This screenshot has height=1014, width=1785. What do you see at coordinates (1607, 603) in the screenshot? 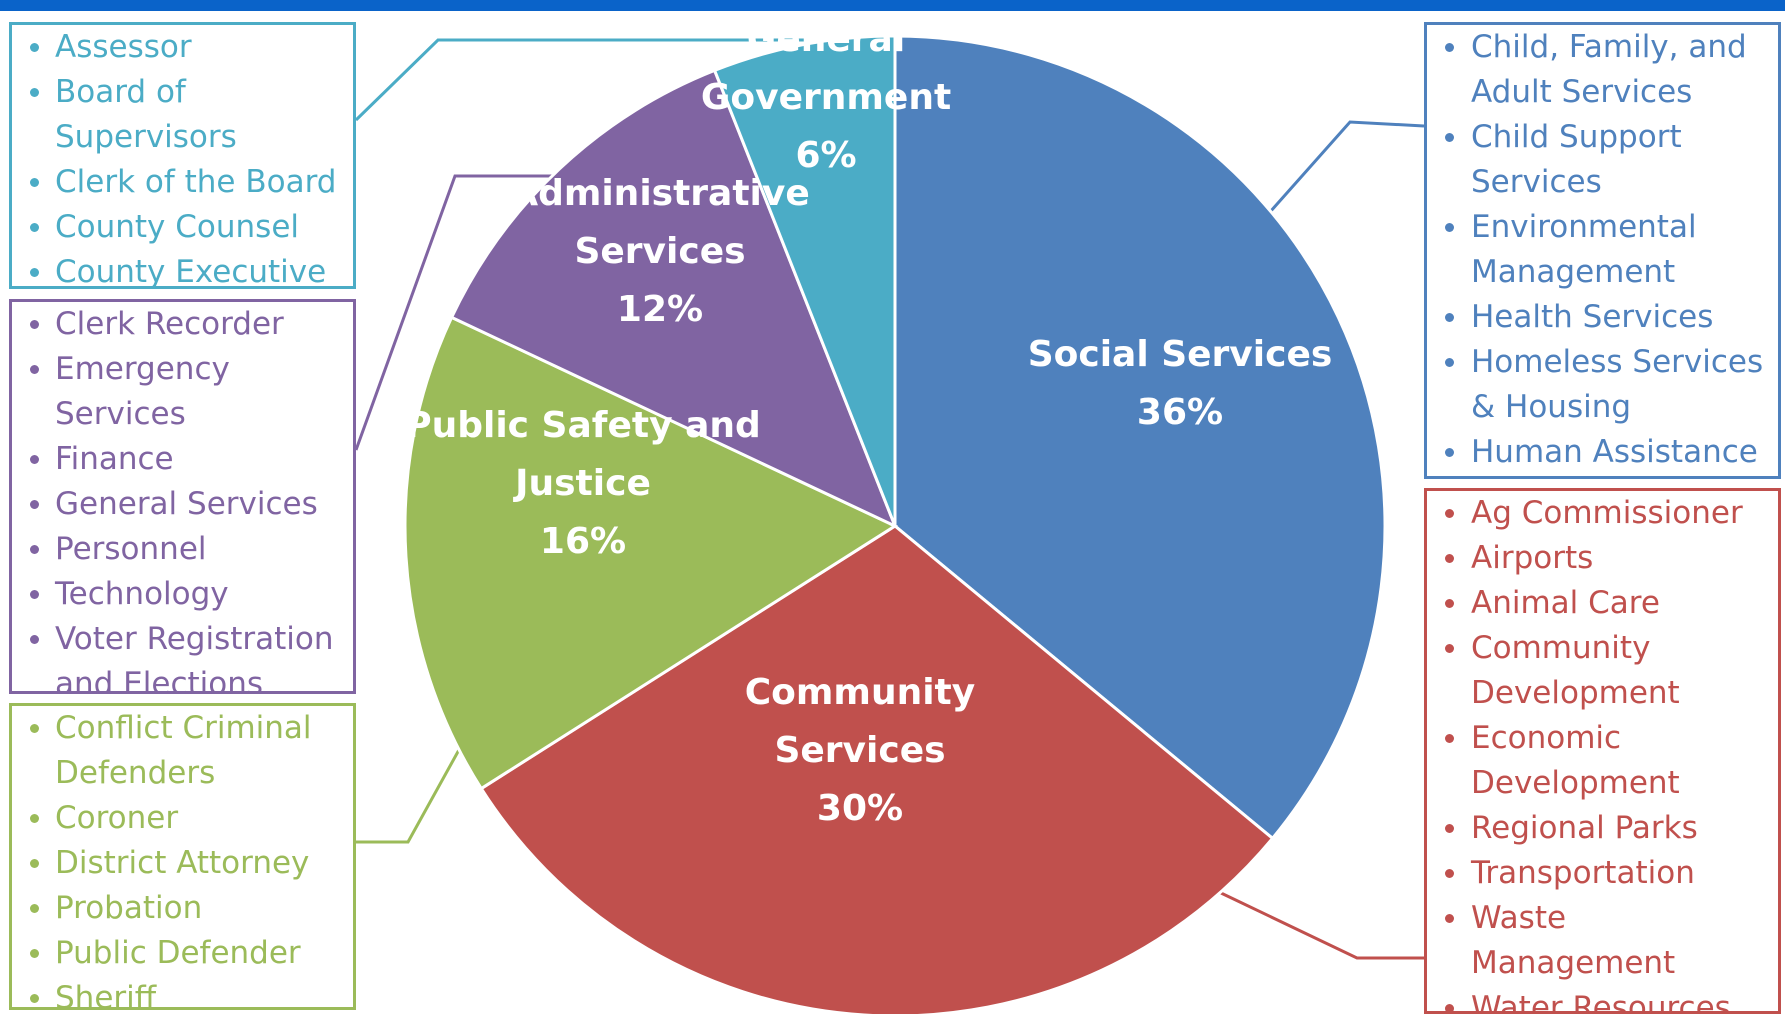
I see `dept-list-item: Animal Care` at bounding box center [1607, 603].